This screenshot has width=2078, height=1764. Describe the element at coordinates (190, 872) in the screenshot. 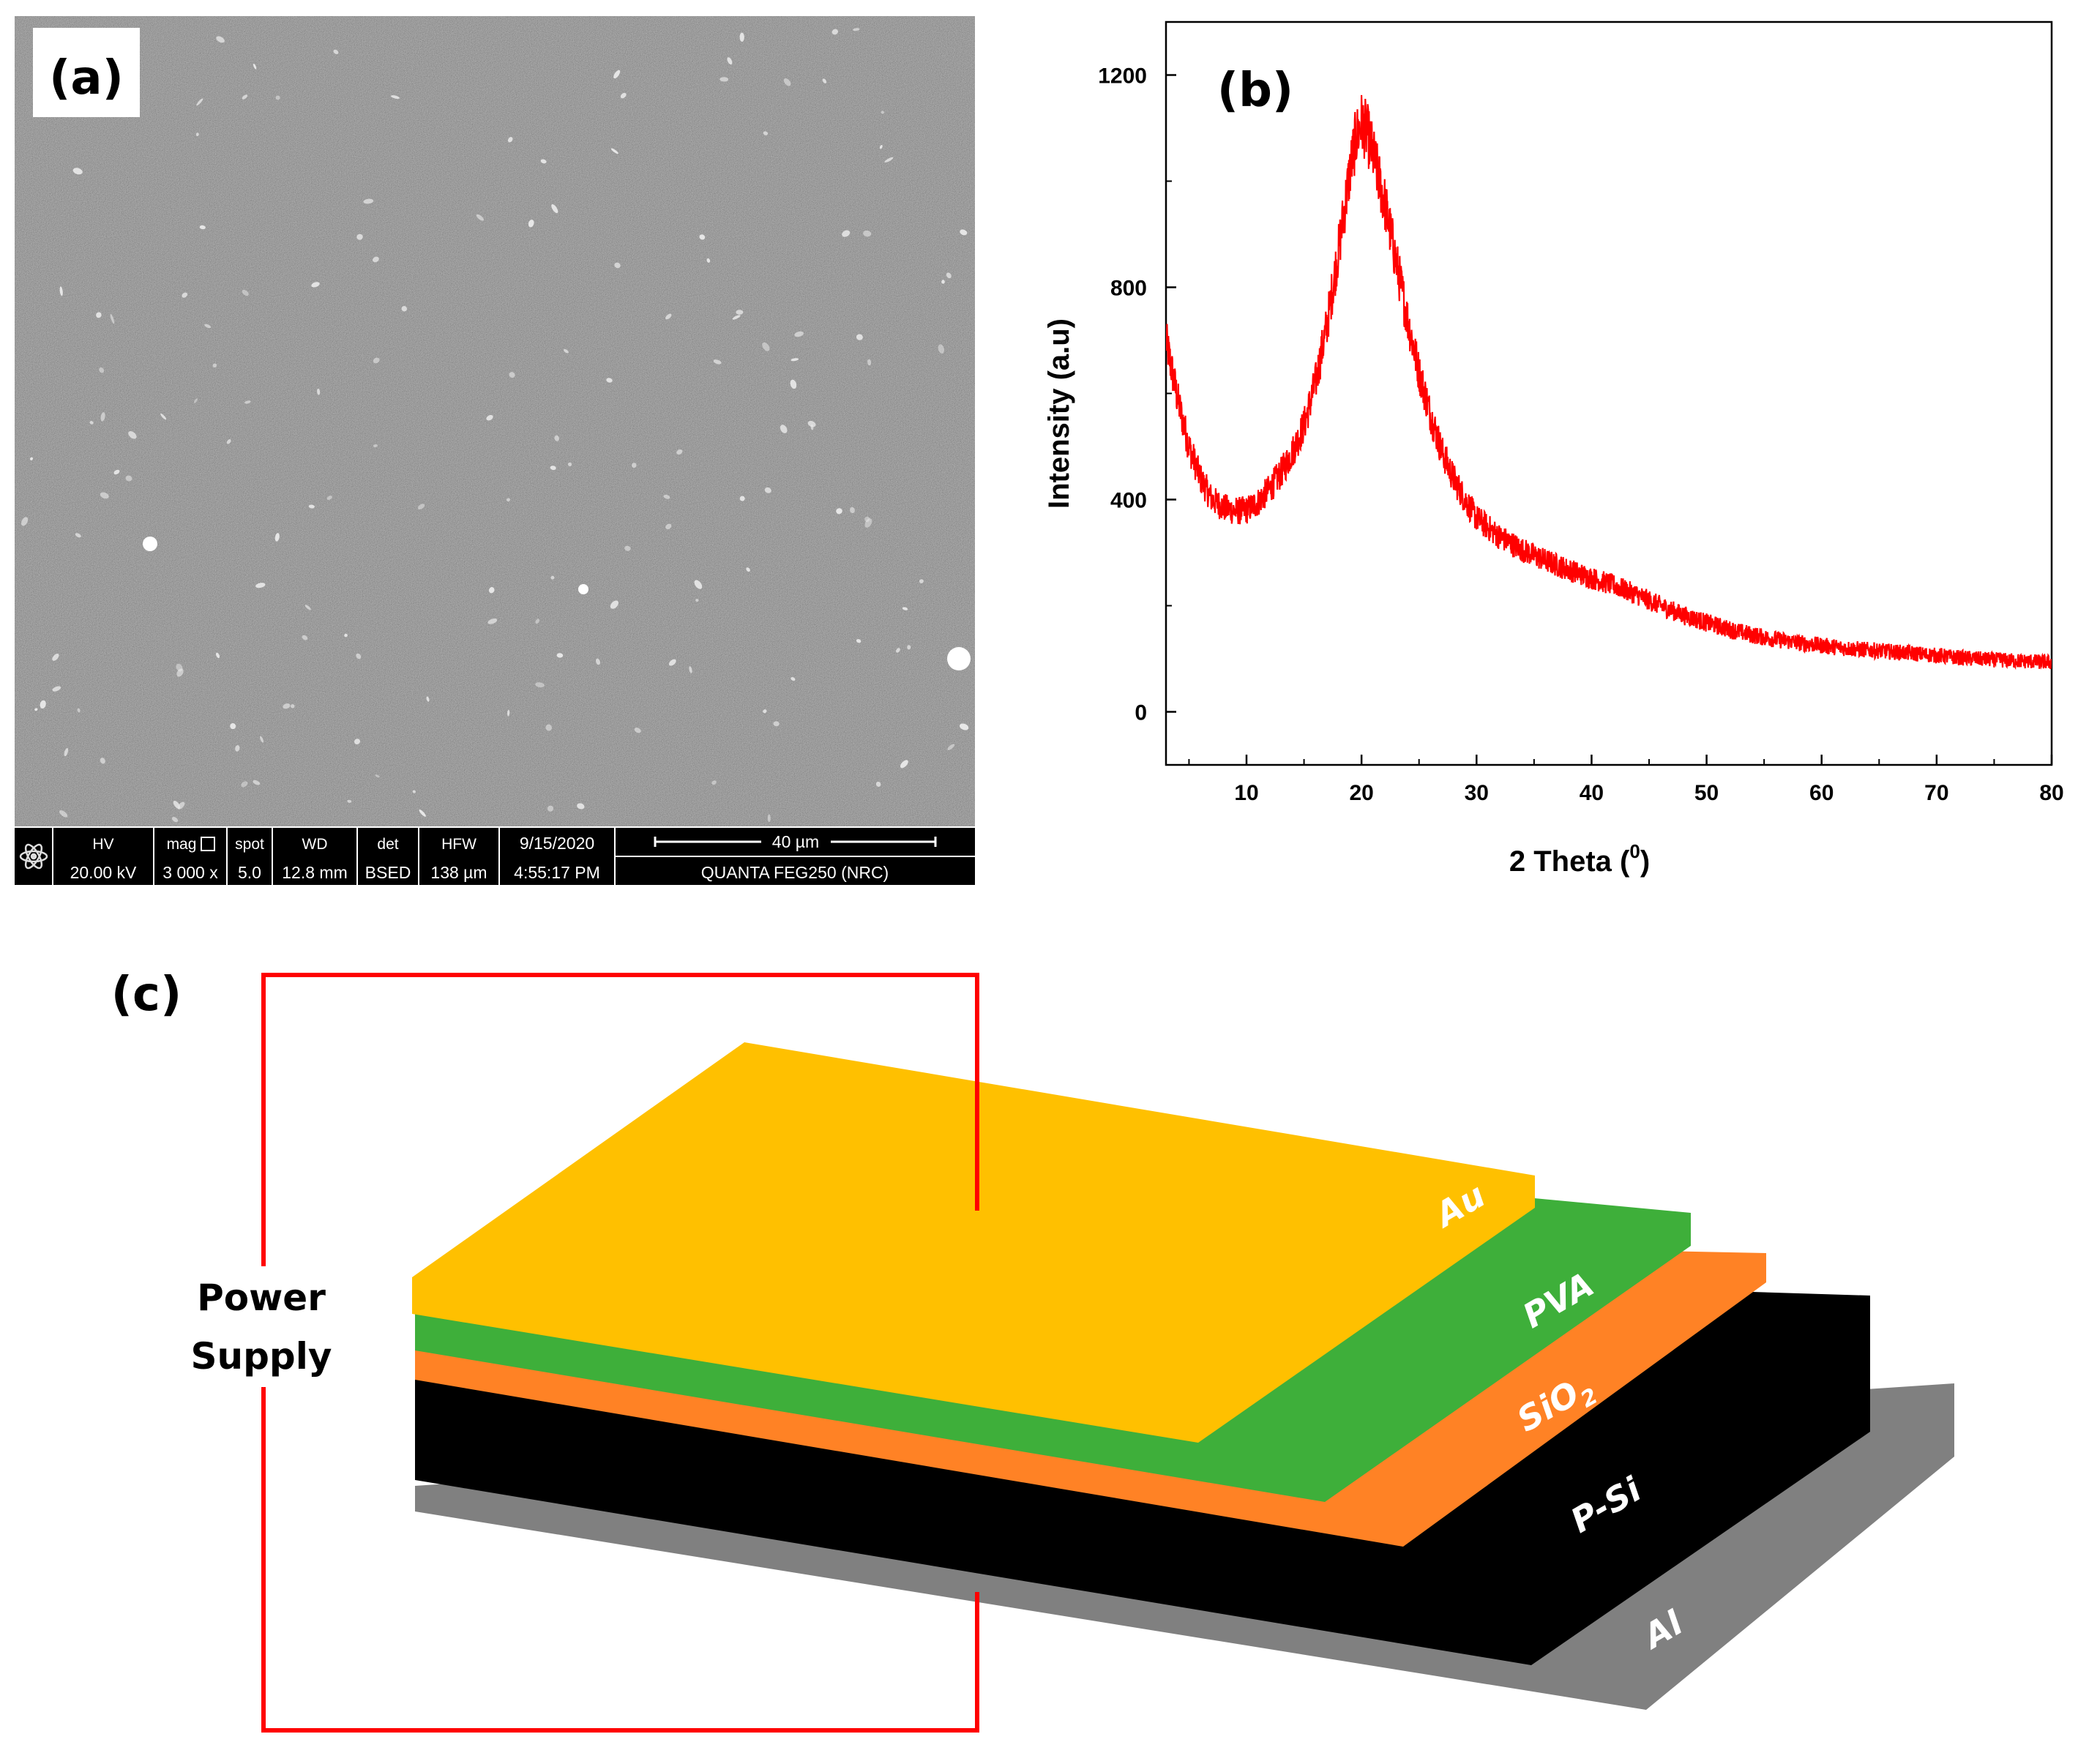

I see `sem-value-mag: 3 000 x` at that location.